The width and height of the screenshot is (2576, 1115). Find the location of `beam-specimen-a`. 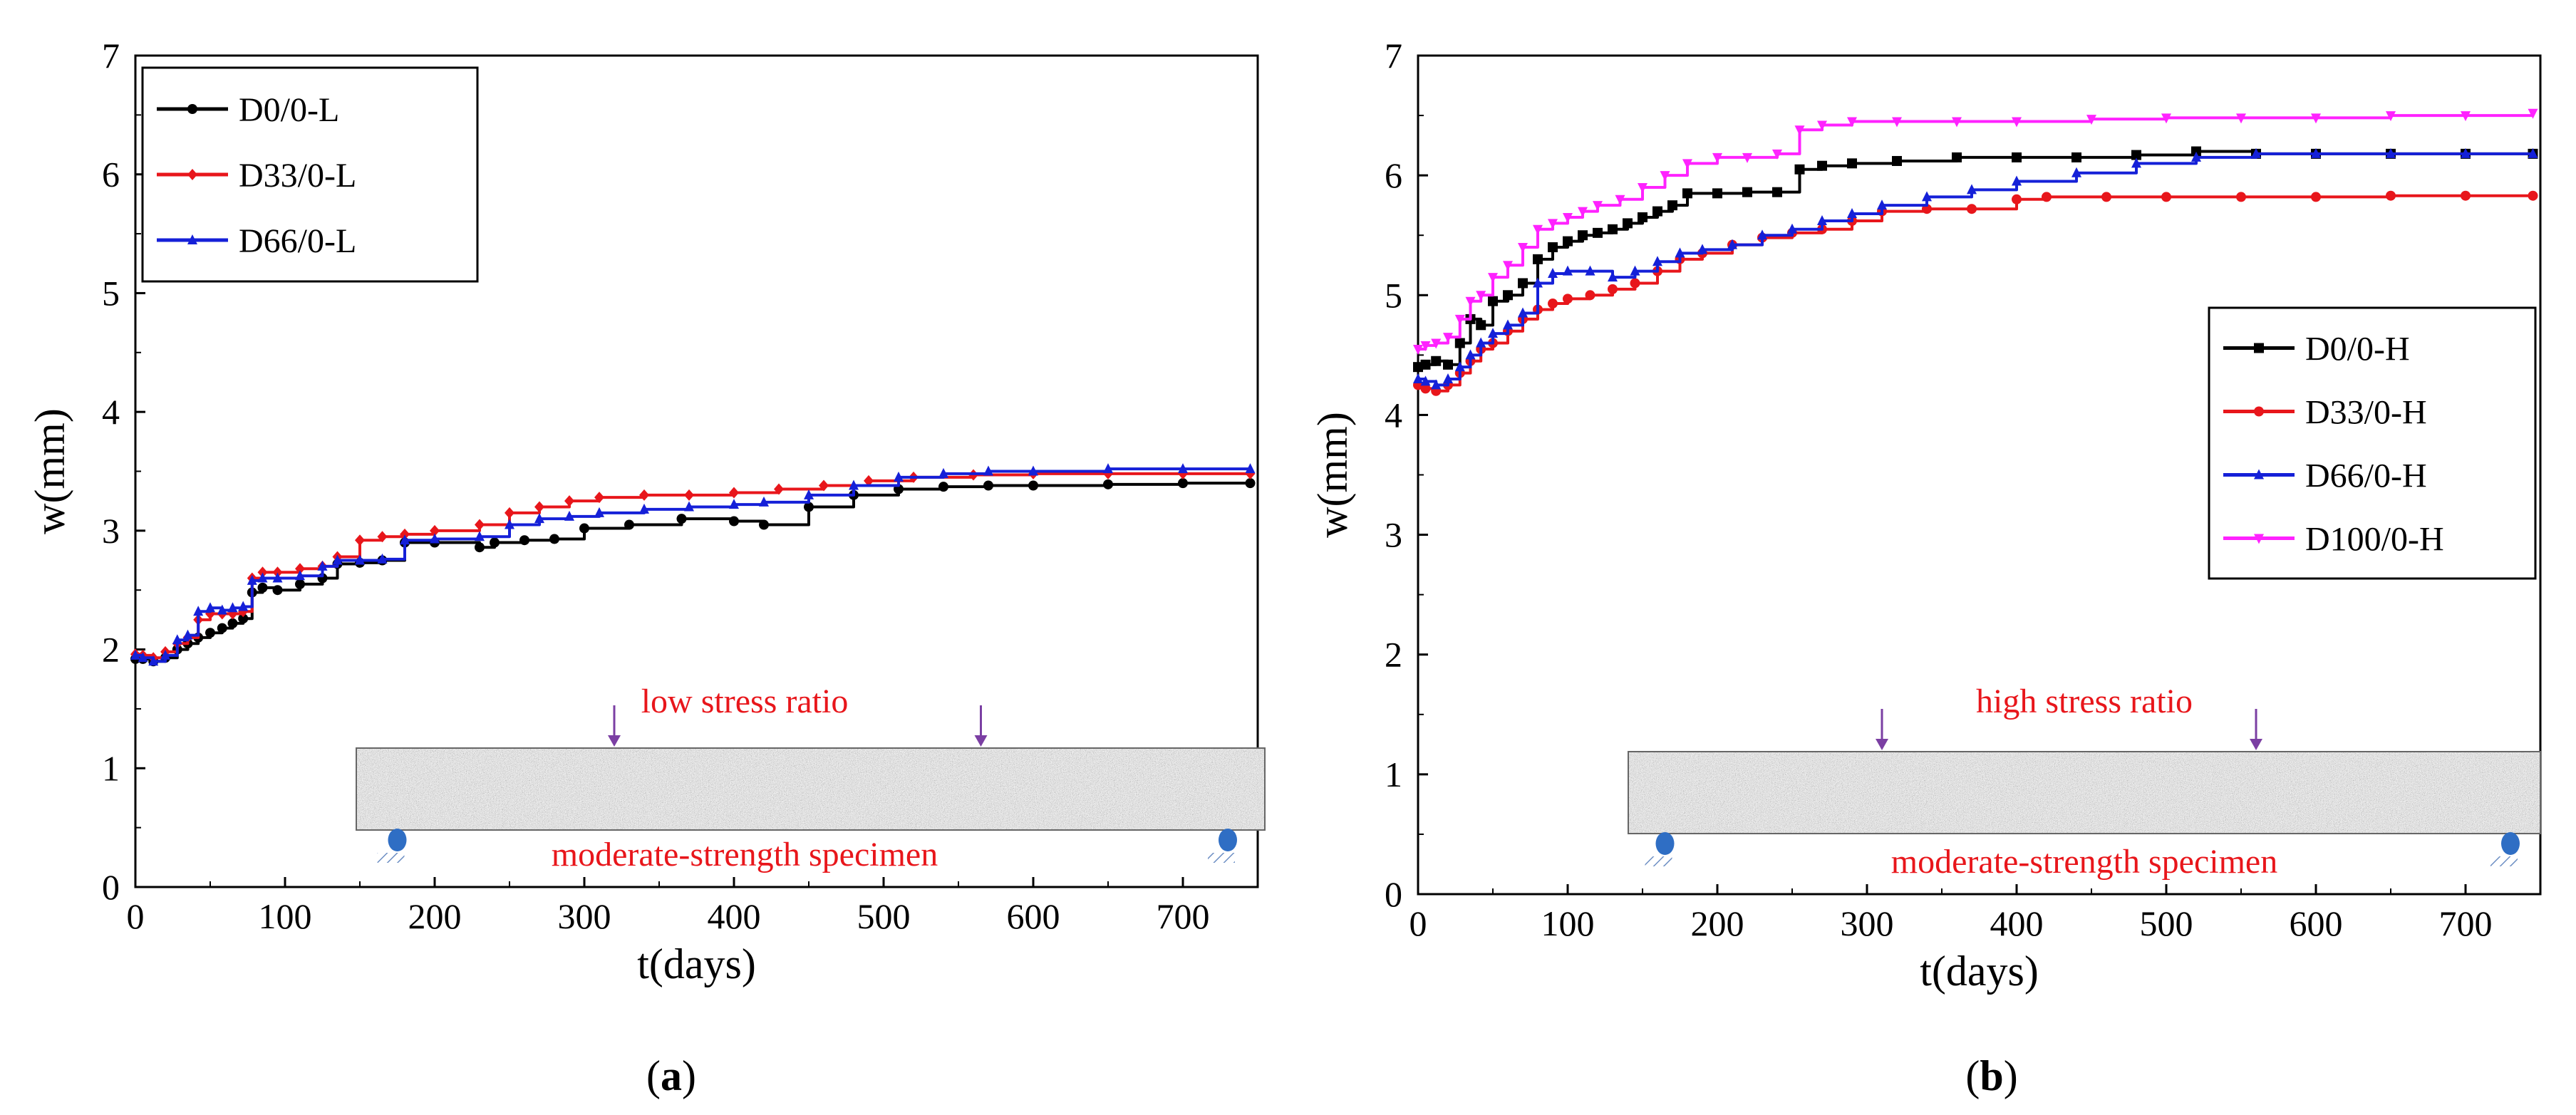

beam-specimen-a is located at coordinates (811, 789).